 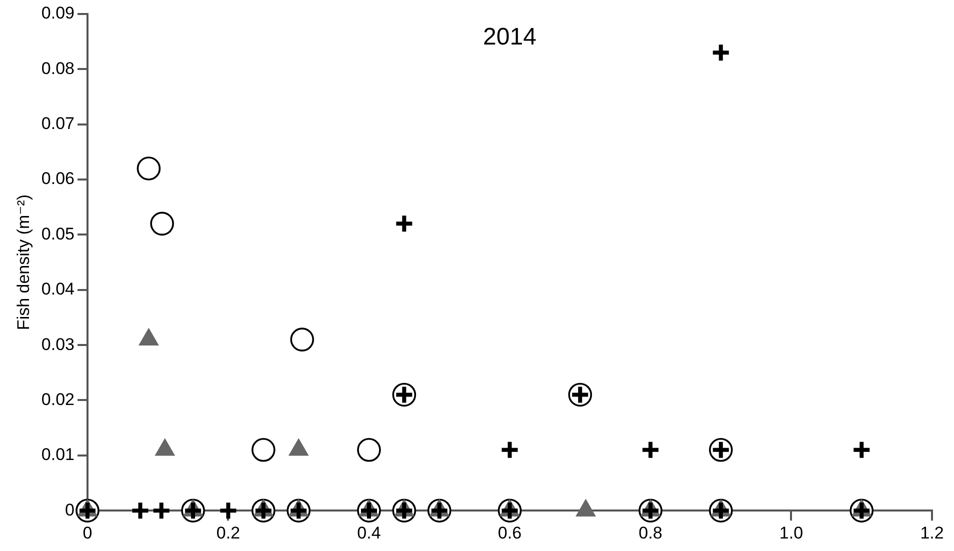 I want to click on y-tick-label: 0.05, so click(x=57, y=234).